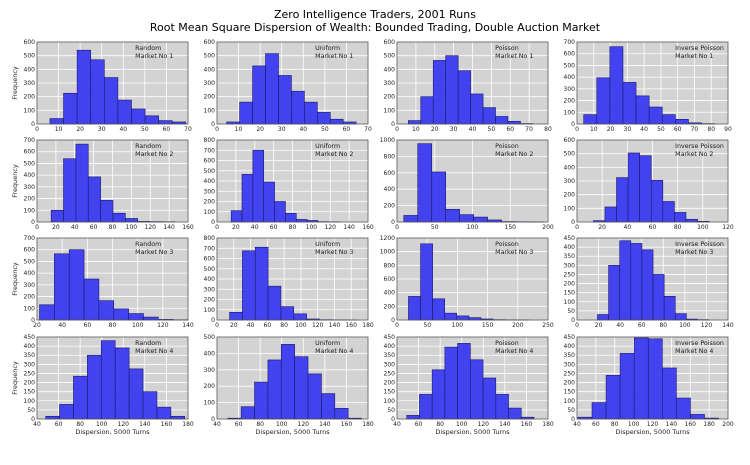 Image resolution: width=750 pixels, height=465 pixels. I want to click on trader-type-label: Random, so click(148, 146).